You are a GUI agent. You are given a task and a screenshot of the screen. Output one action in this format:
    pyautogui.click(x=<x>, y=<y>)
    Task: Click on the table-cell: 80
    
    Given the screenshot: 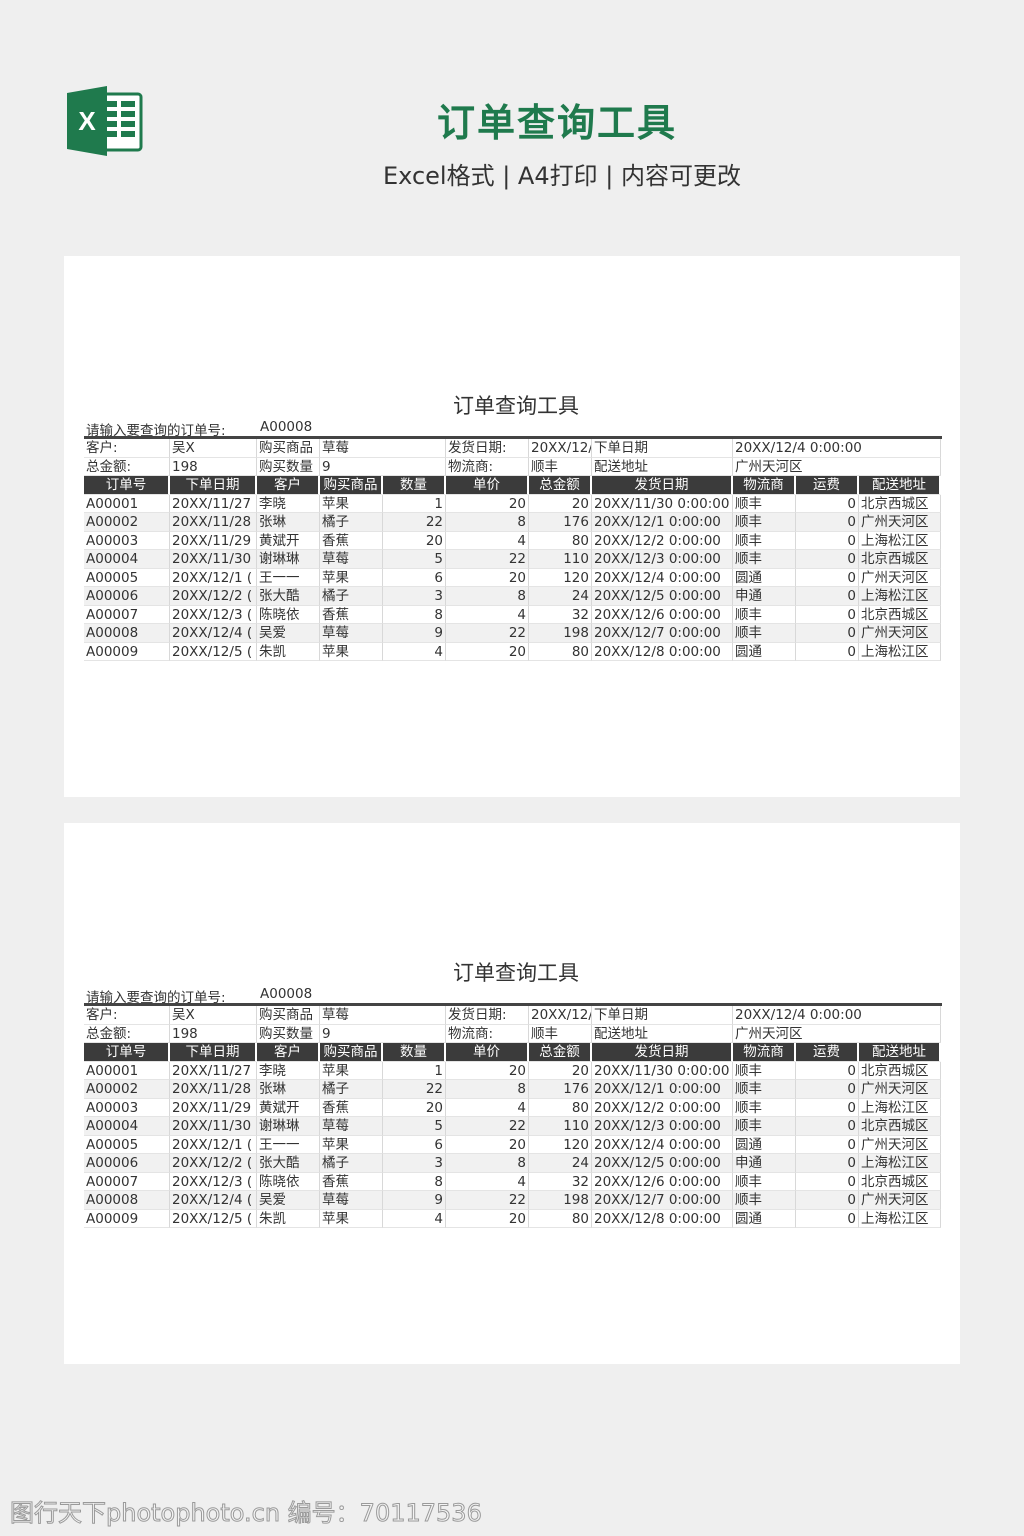 What is the action you would take?
    pyautogui.click(x=560, y=540)
    